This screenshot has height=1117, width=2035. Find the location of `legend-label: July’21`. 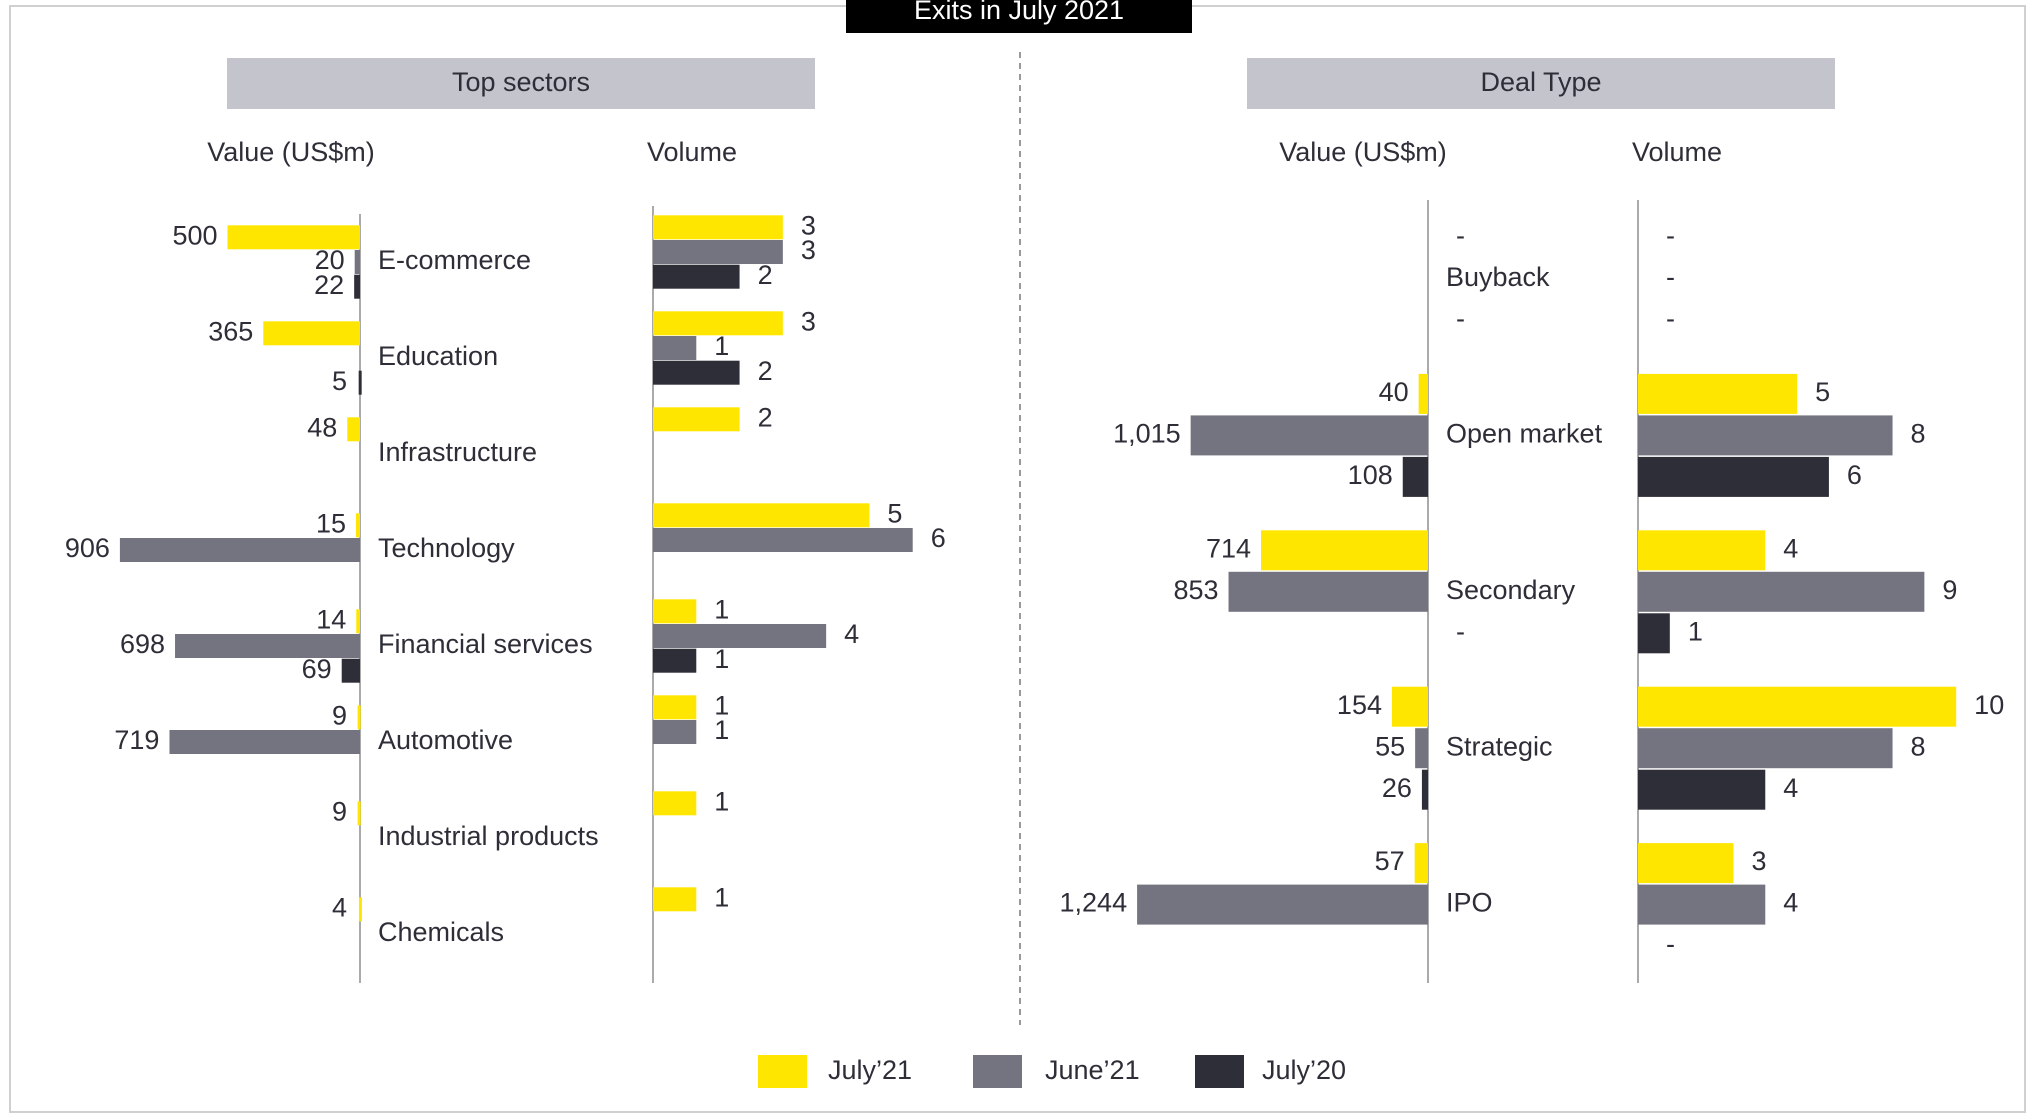

legend-label: July’21 is located at coordinates (870, 1070).